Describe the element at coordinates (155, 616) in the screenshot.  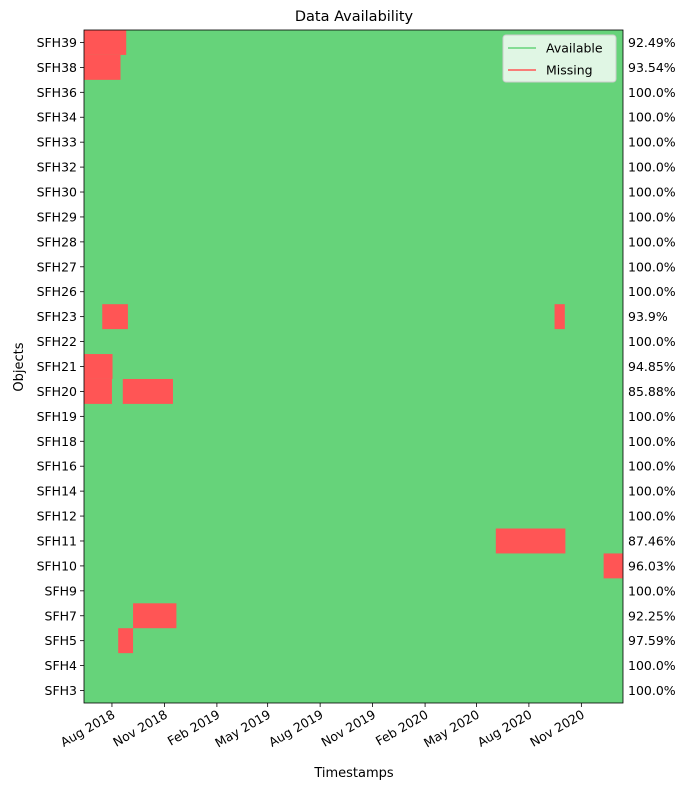
I see `missing-segment-sfh7` at that location.